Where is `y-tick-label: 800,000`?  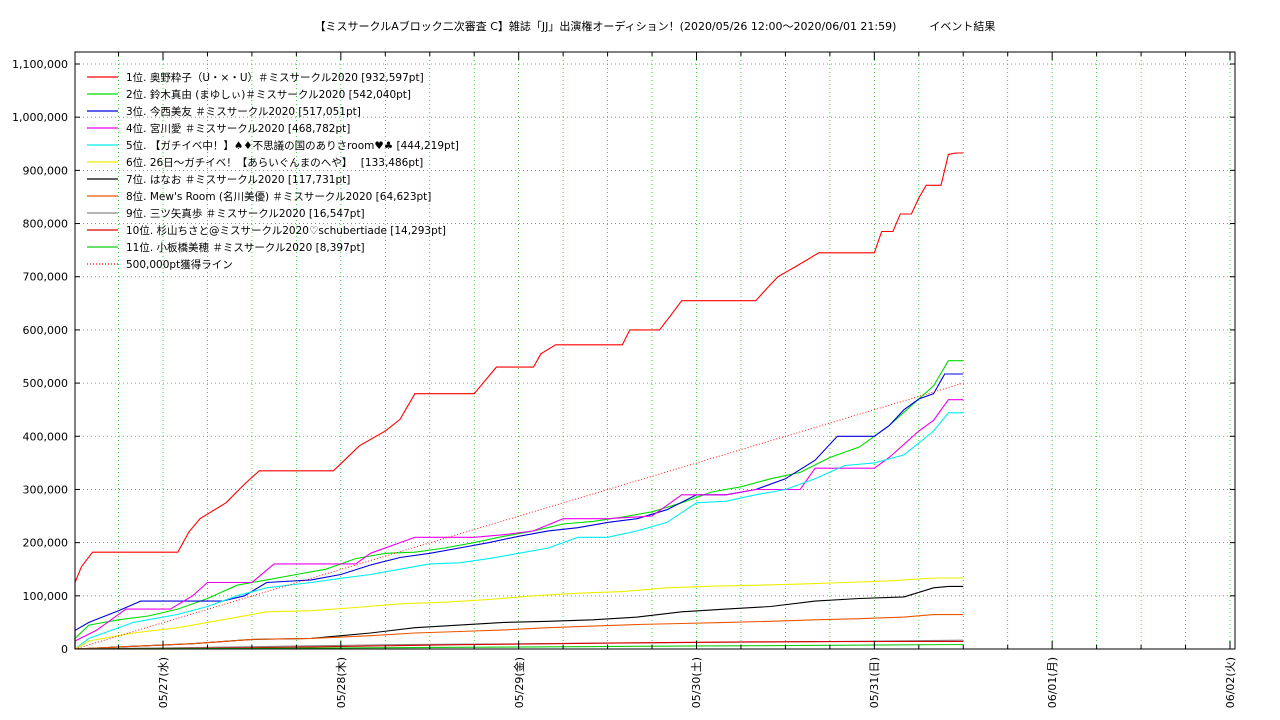 y-tick-label: 800,000 is located at coordinates (46, 224).